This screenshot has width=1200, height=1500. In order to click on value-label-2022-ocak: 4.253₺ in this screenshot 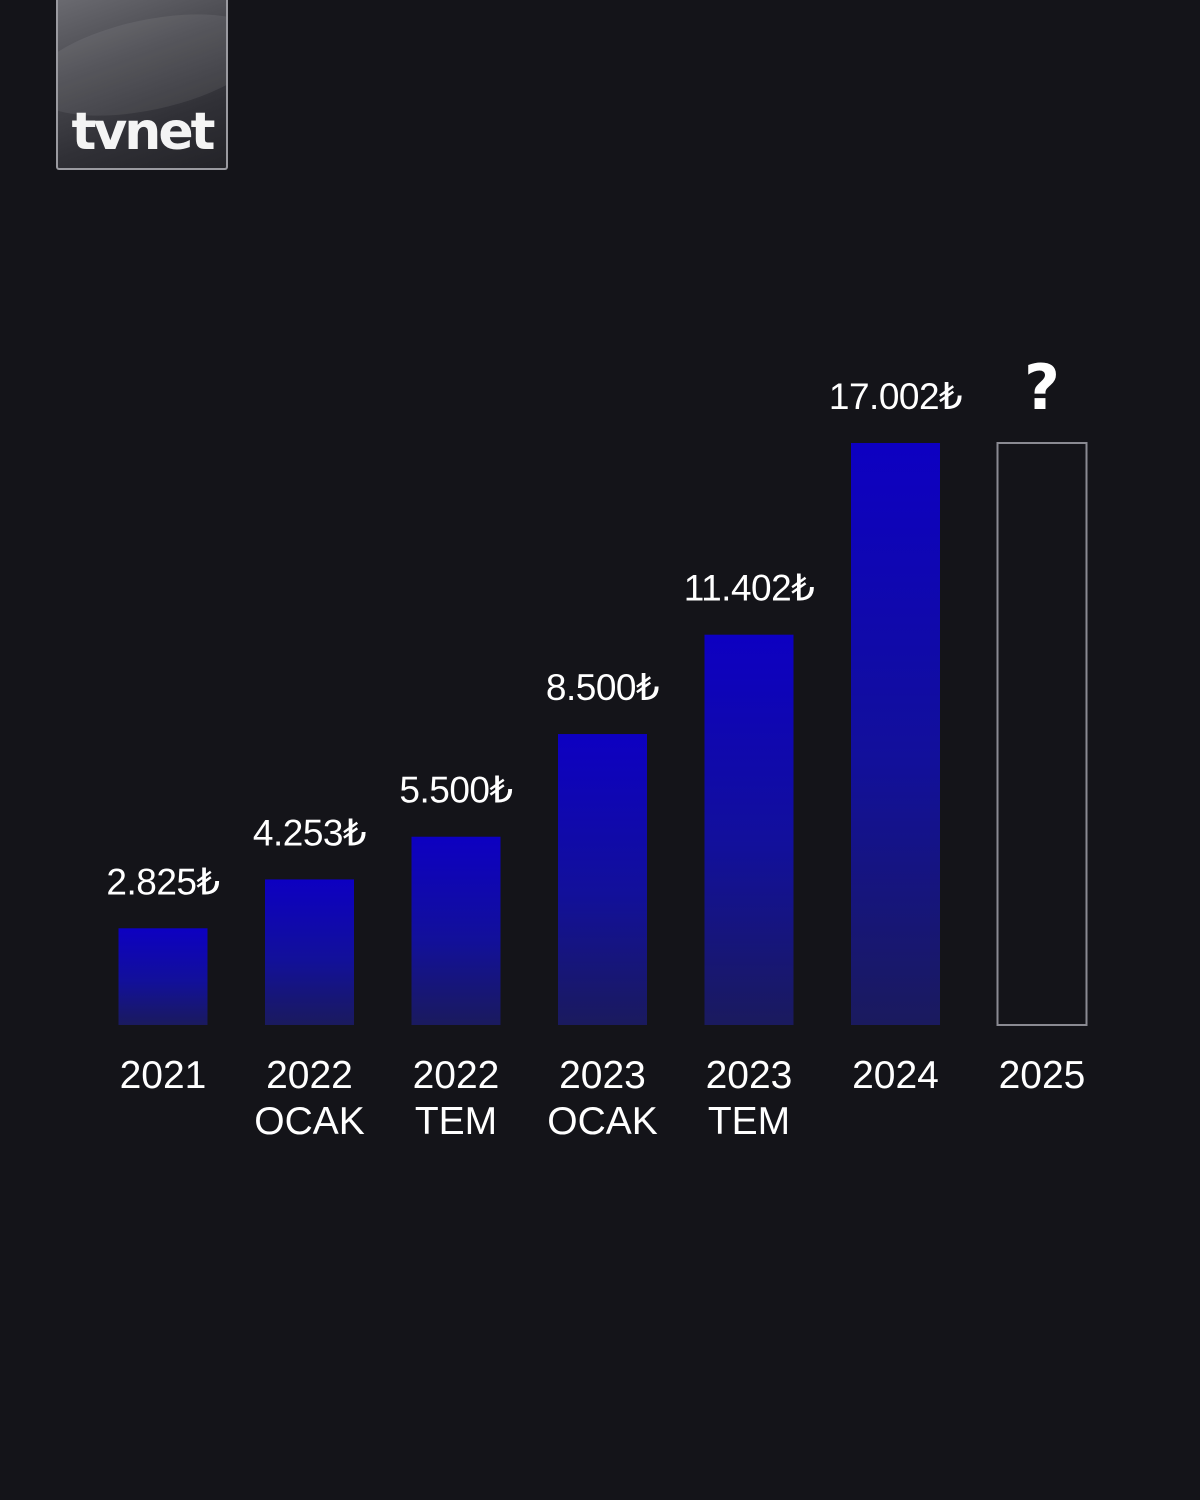, I will do `click(309, 832)`.